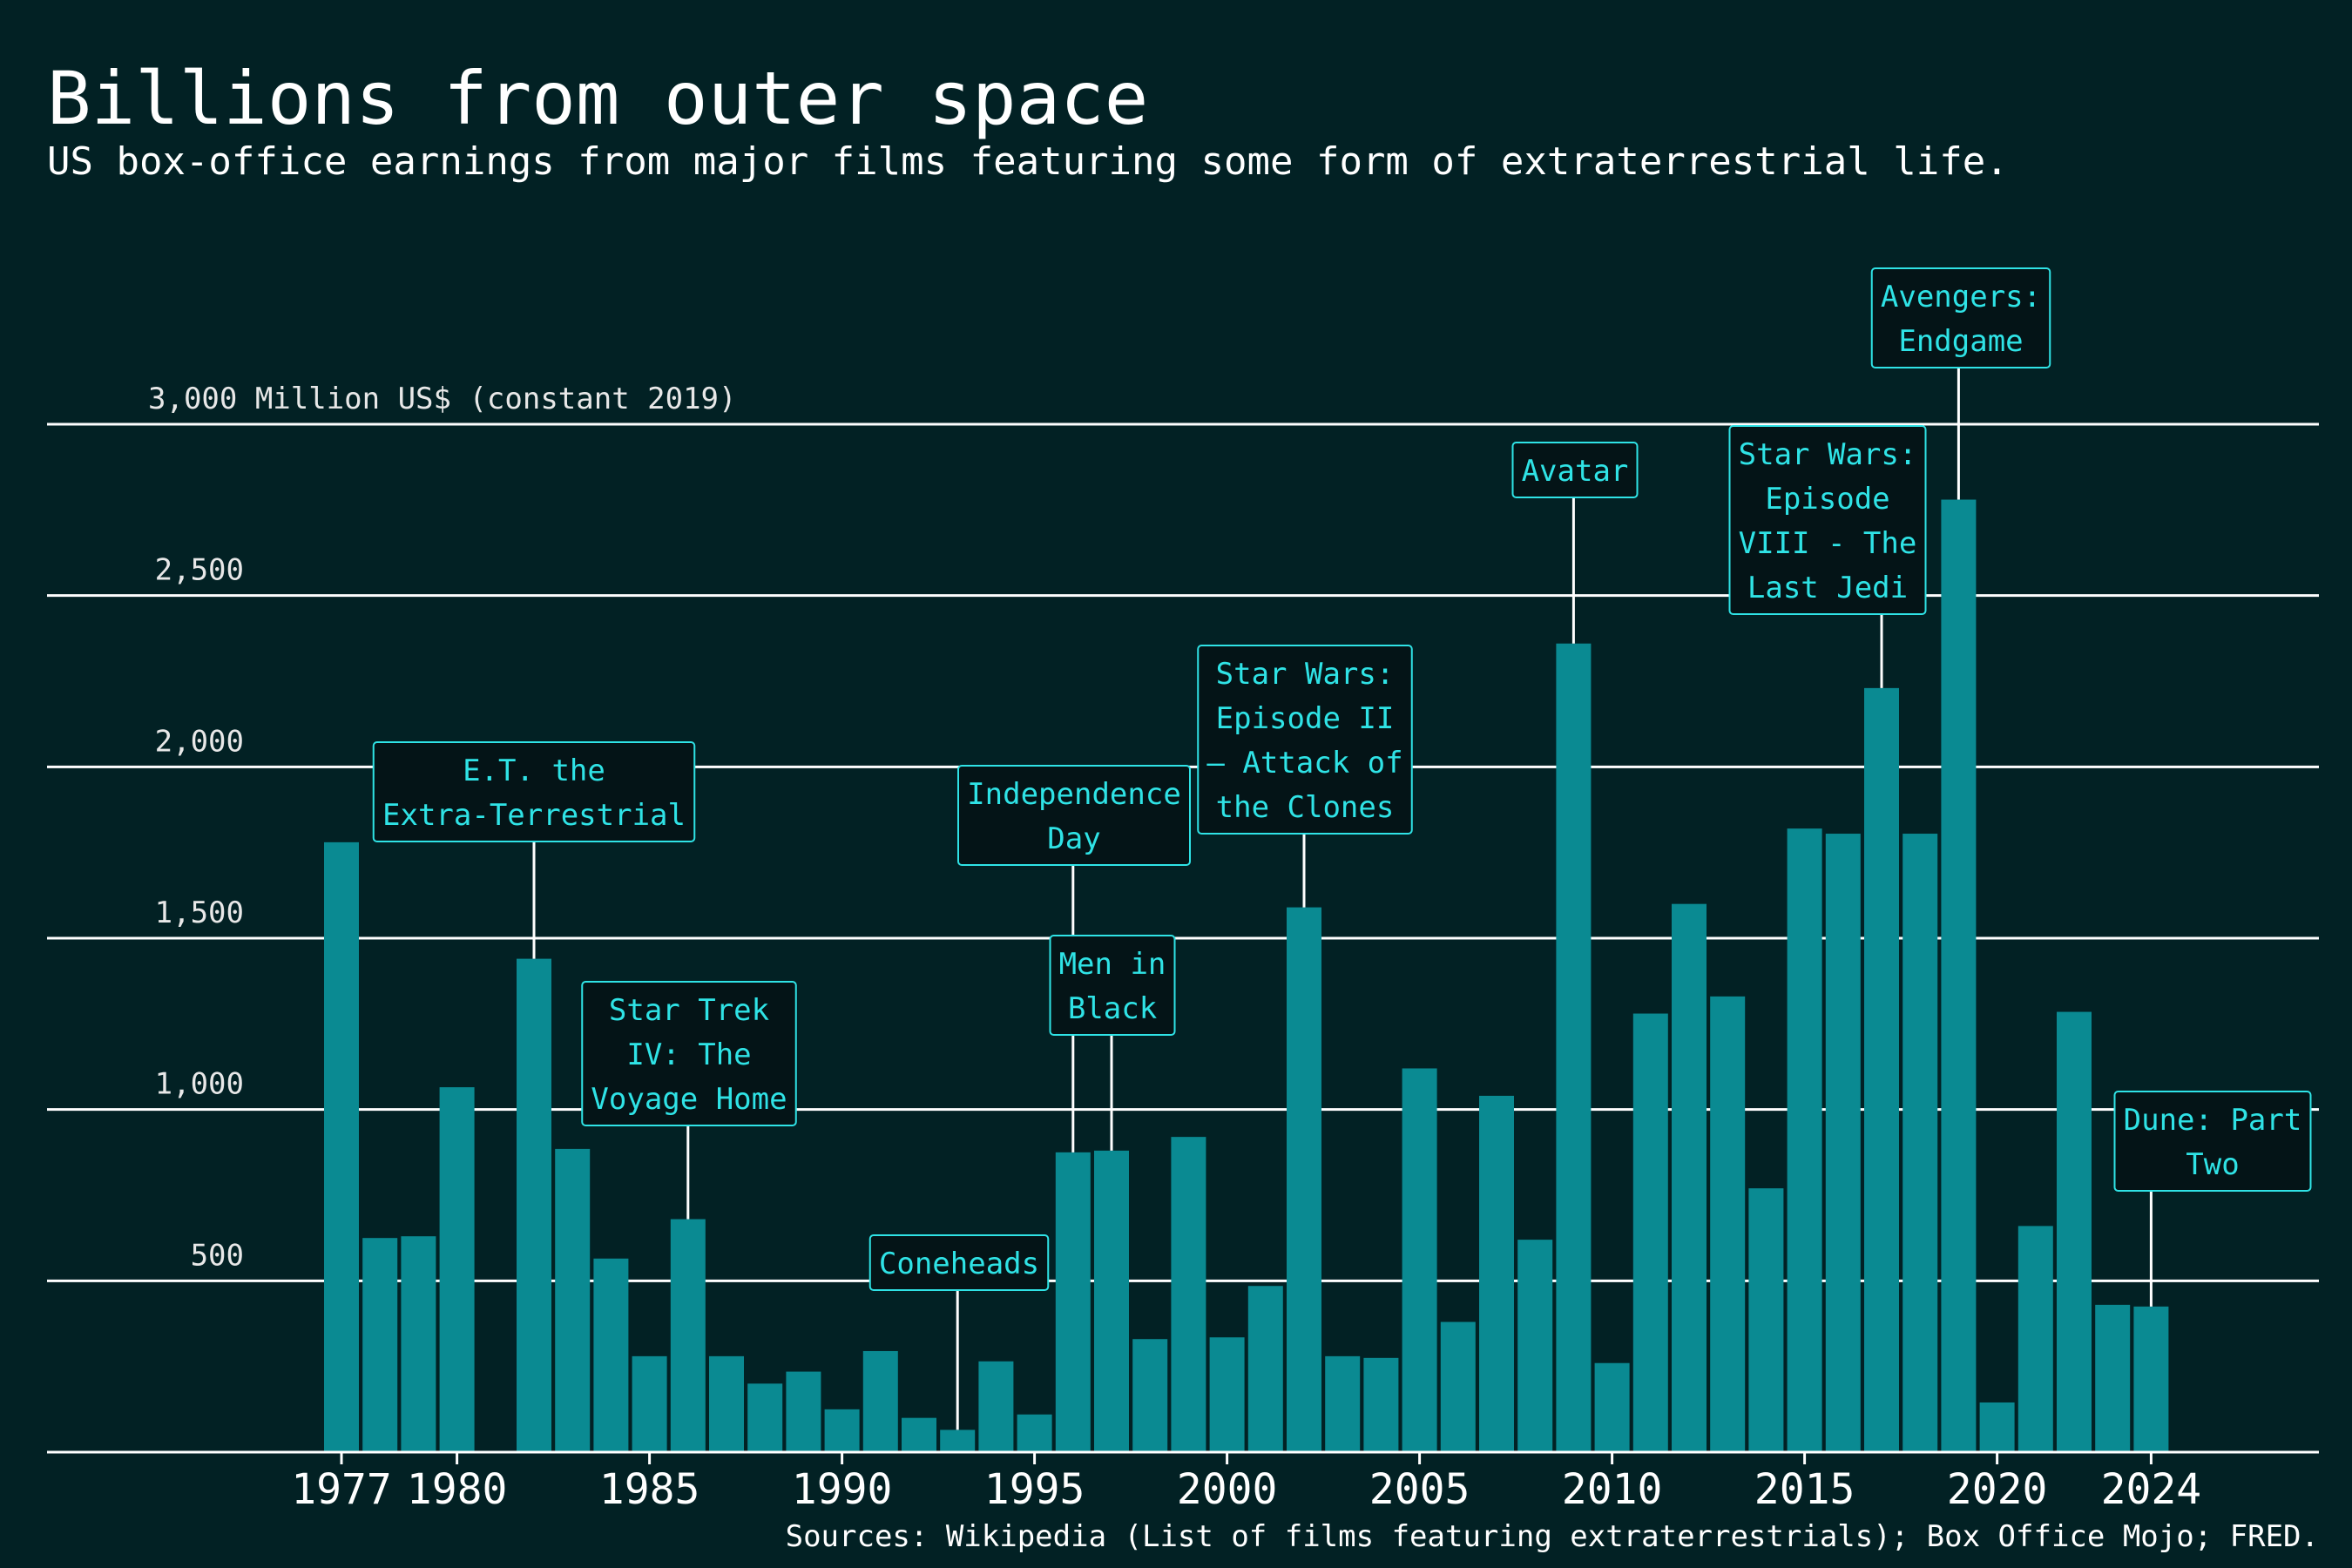 The width and height of the screenshot is (2352, 1568). I want to click on annotation-2024: Dune: Part Two, so click(2212, 1199).